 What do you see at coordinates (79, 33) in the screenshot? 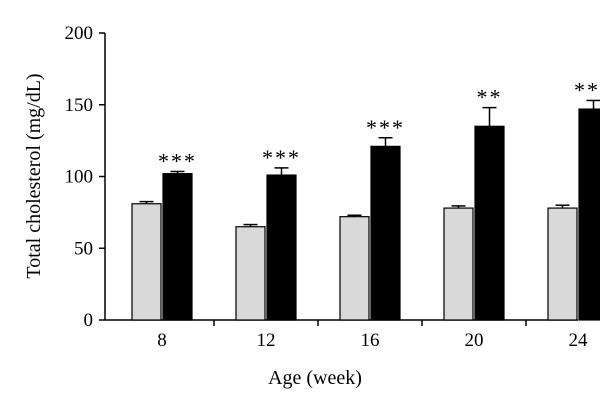
I see `y-tick-label: 200` at bounding box center [79, 33].